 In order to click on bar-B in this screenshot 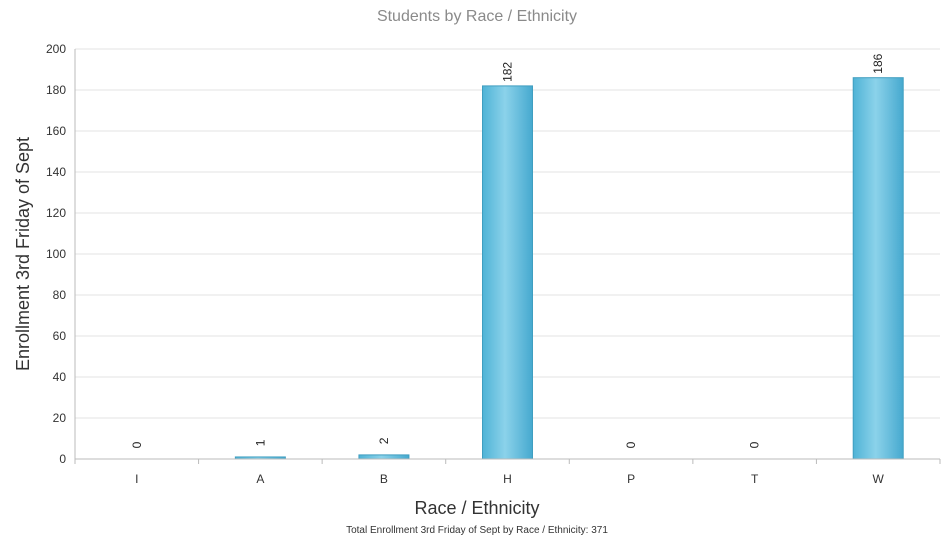, I will do `click(384, 457)`.